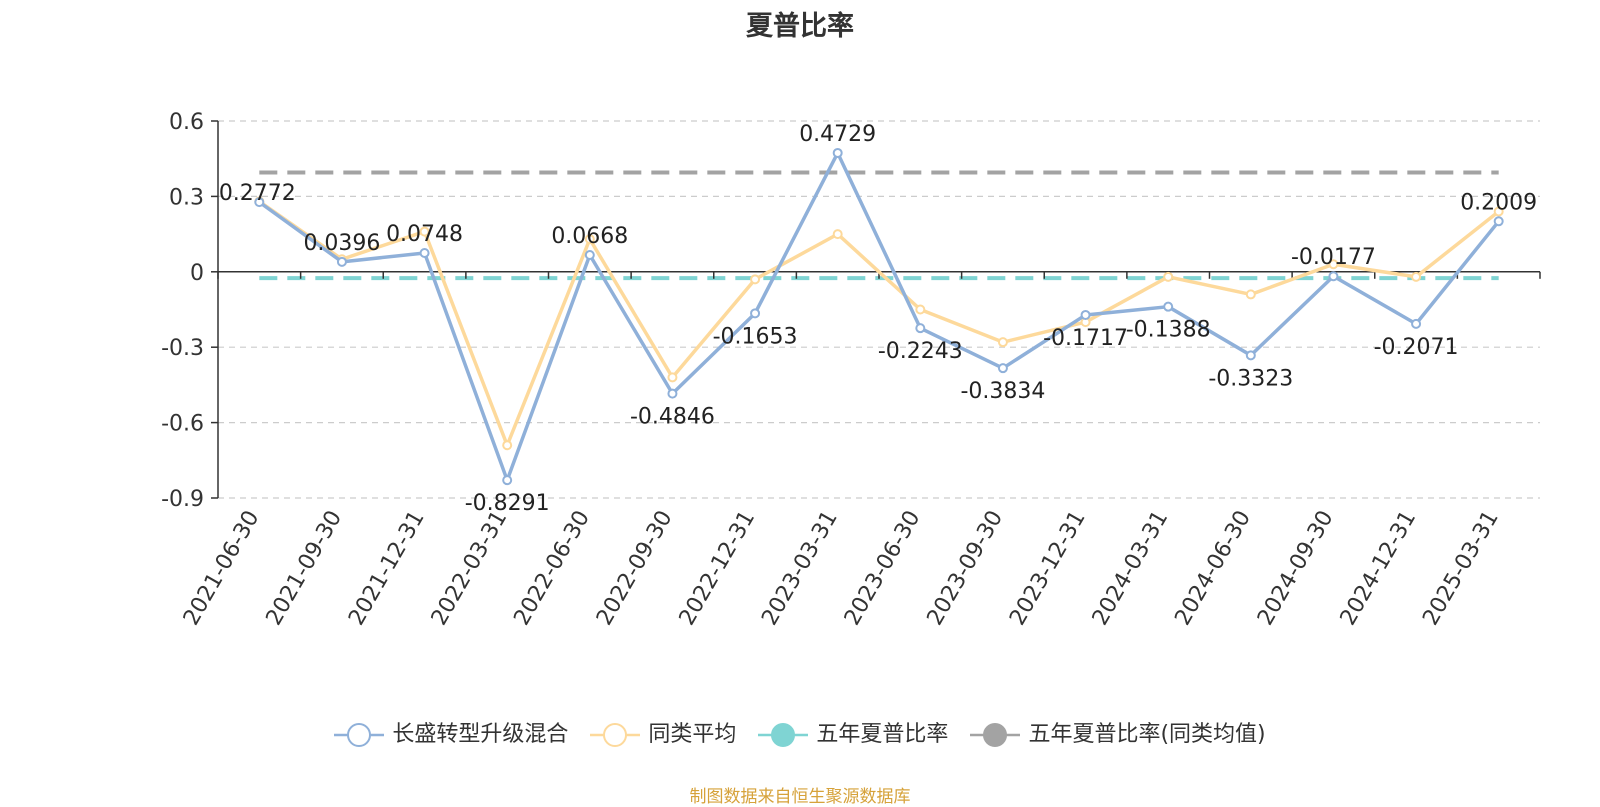  What do you see at coordinates (186, 122) in the screenshot?
I see `y-tick-label: 0.6` at bounding box center [186, 122].